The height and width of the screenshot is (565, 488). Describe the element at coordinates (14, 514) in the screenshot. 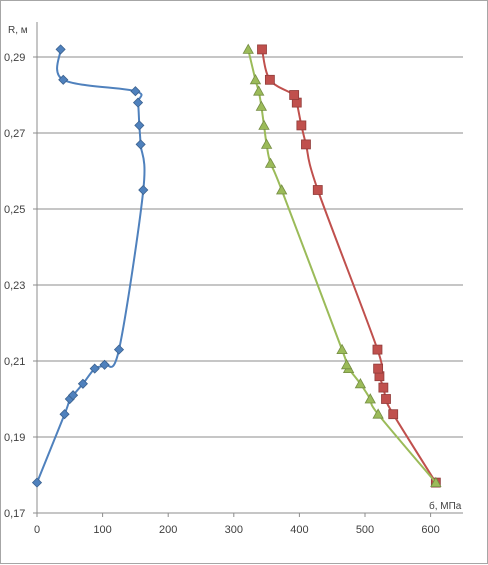

I see `y-tick-label: 0,17` at that location.